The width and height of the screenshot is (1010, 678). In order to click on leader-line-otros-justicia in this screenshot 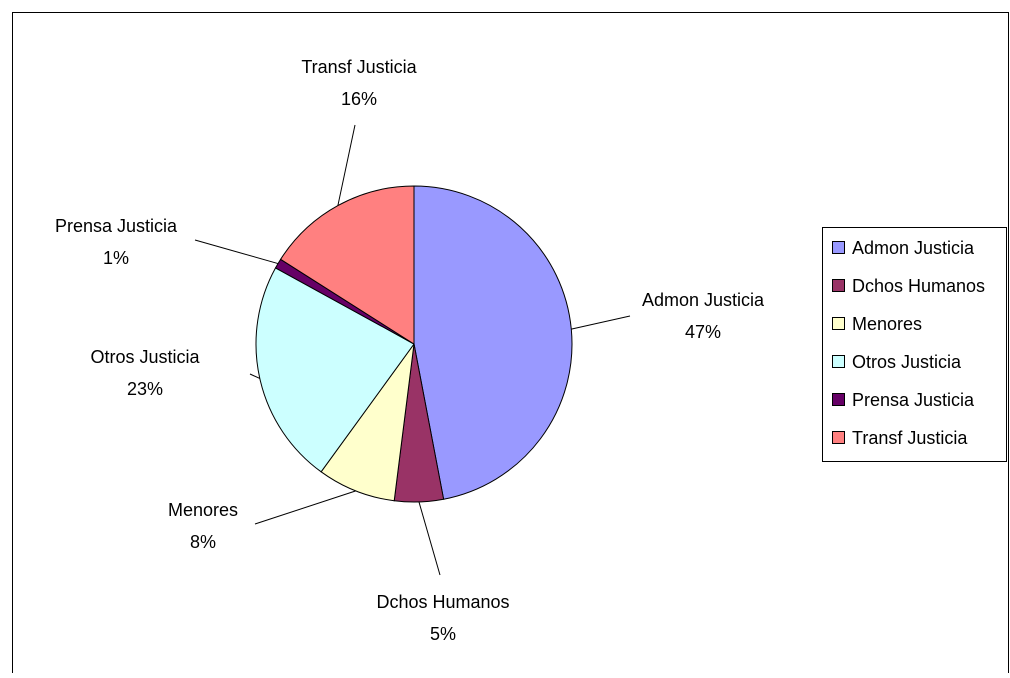, I will do `click(255, 376)`.